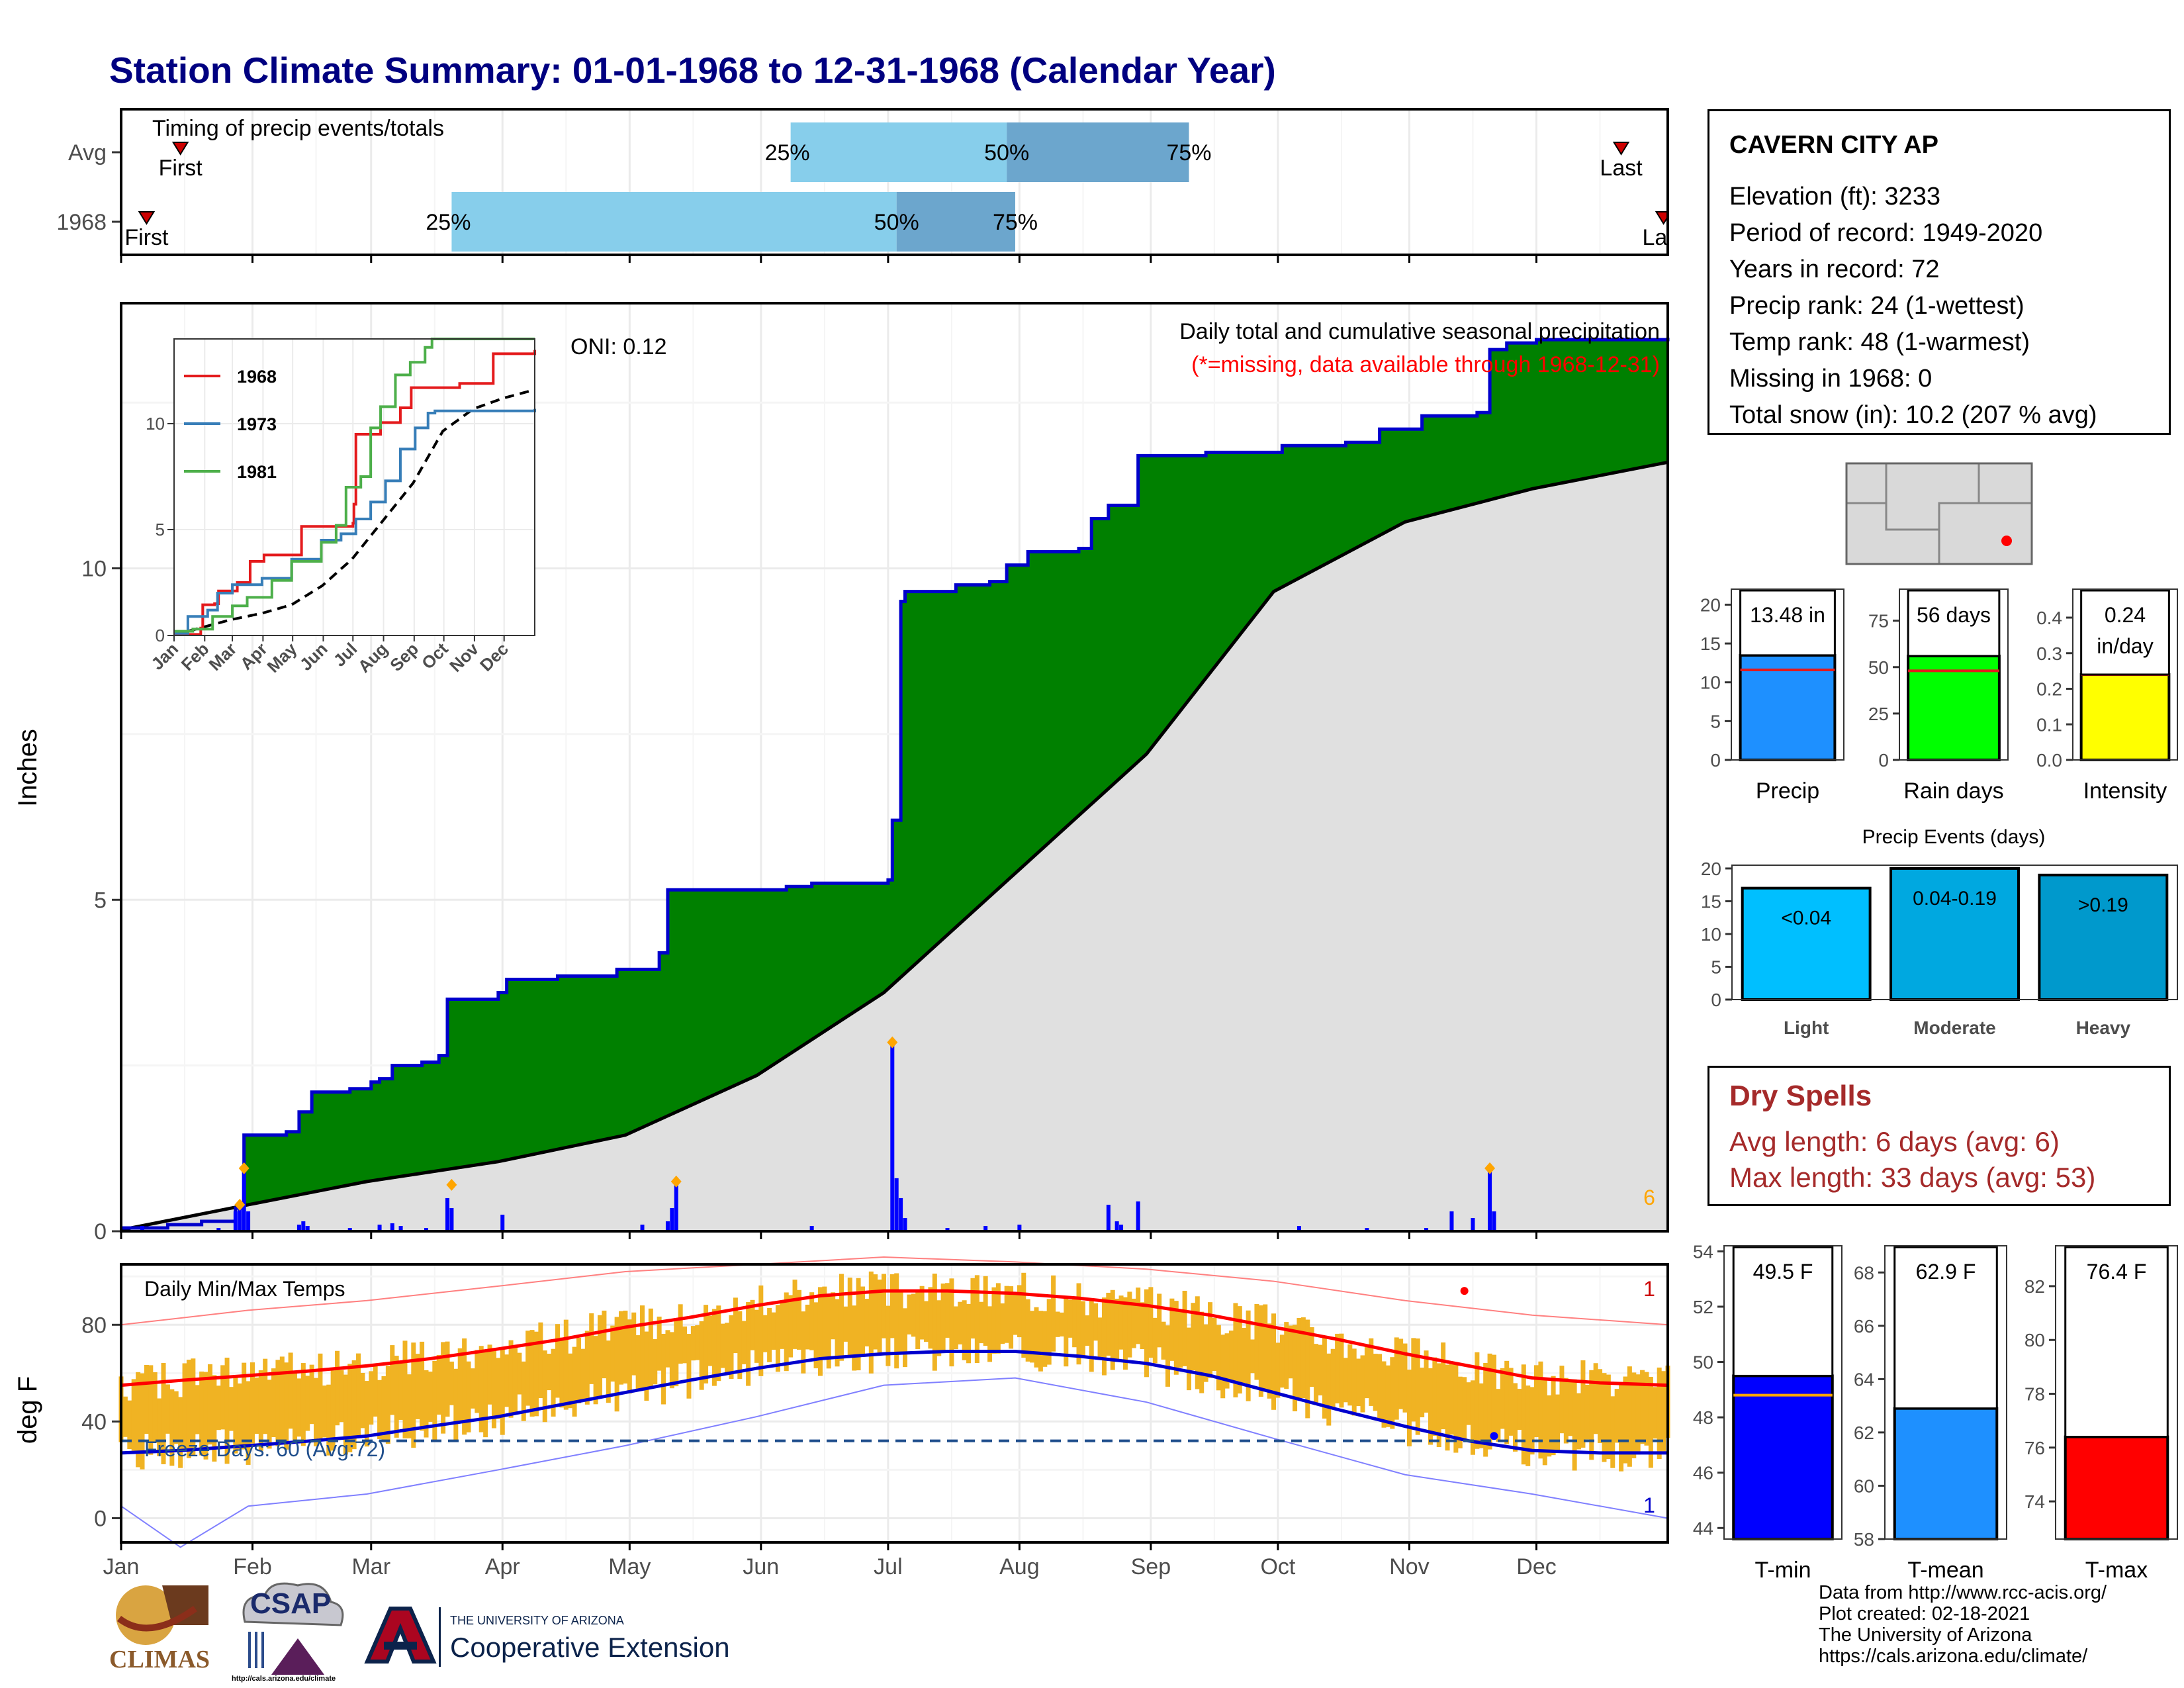  What do you see at coordinates (160, 529) in the screenshot?
I see `inset-y-tick-label: 5` at bounding box center [160, 529].